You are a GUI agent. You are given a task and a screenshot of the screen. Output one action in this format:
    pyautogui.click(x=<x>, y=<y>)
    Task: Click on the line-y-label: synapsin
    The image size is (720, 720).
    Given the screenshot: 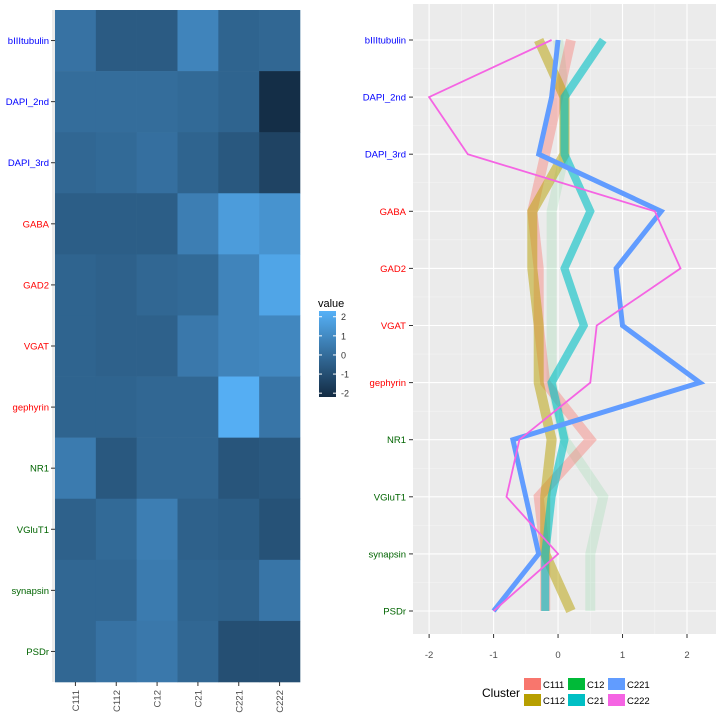 What is the action you would take?
    pyautogui.click(x=388, y=554)
    